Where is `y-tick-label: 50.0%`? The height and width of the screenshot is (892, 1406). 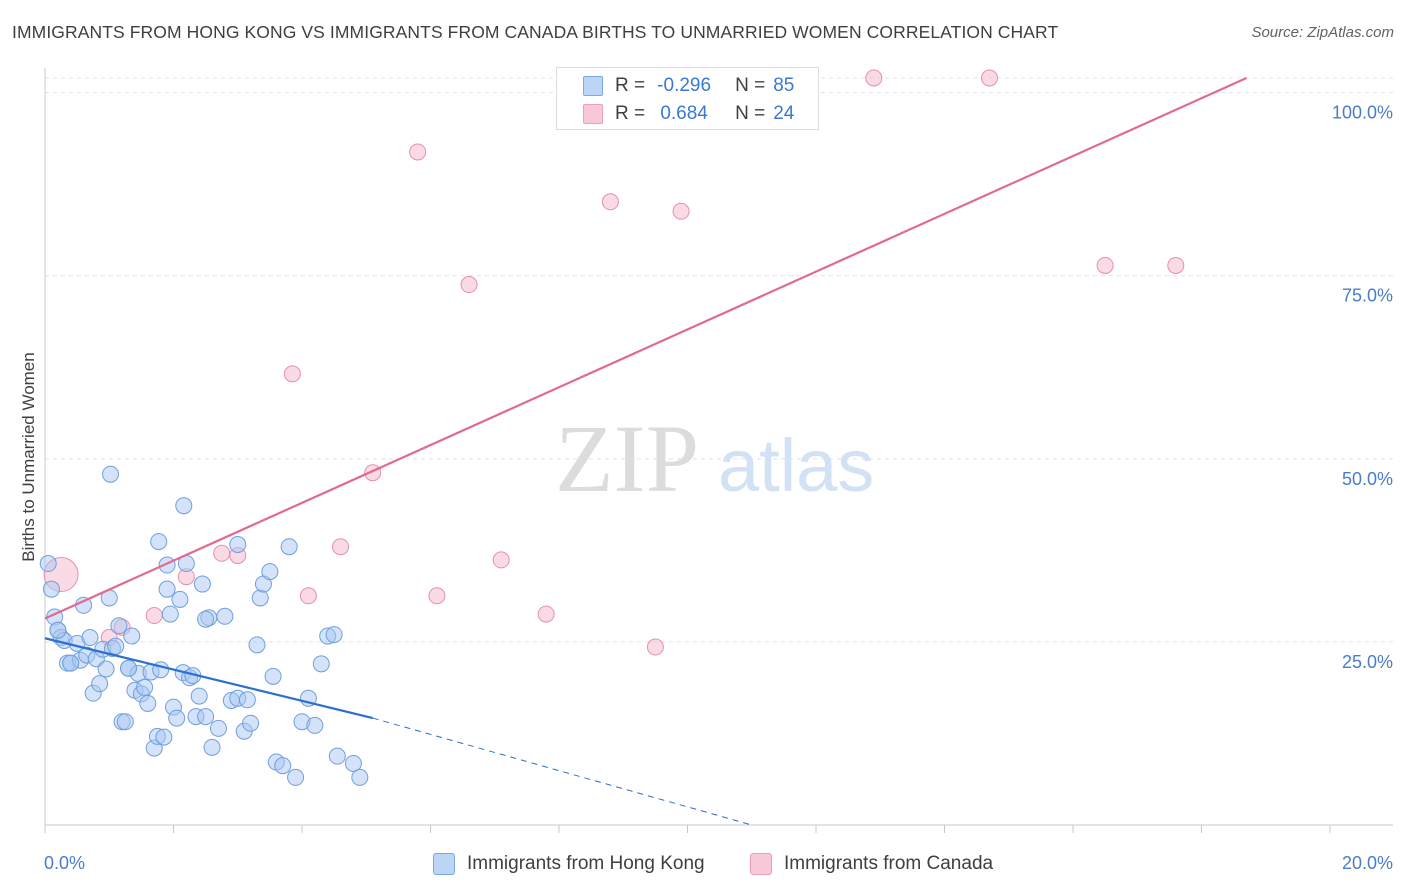 y-tick-label: 50.0% is located at coordinates (1367, 479).